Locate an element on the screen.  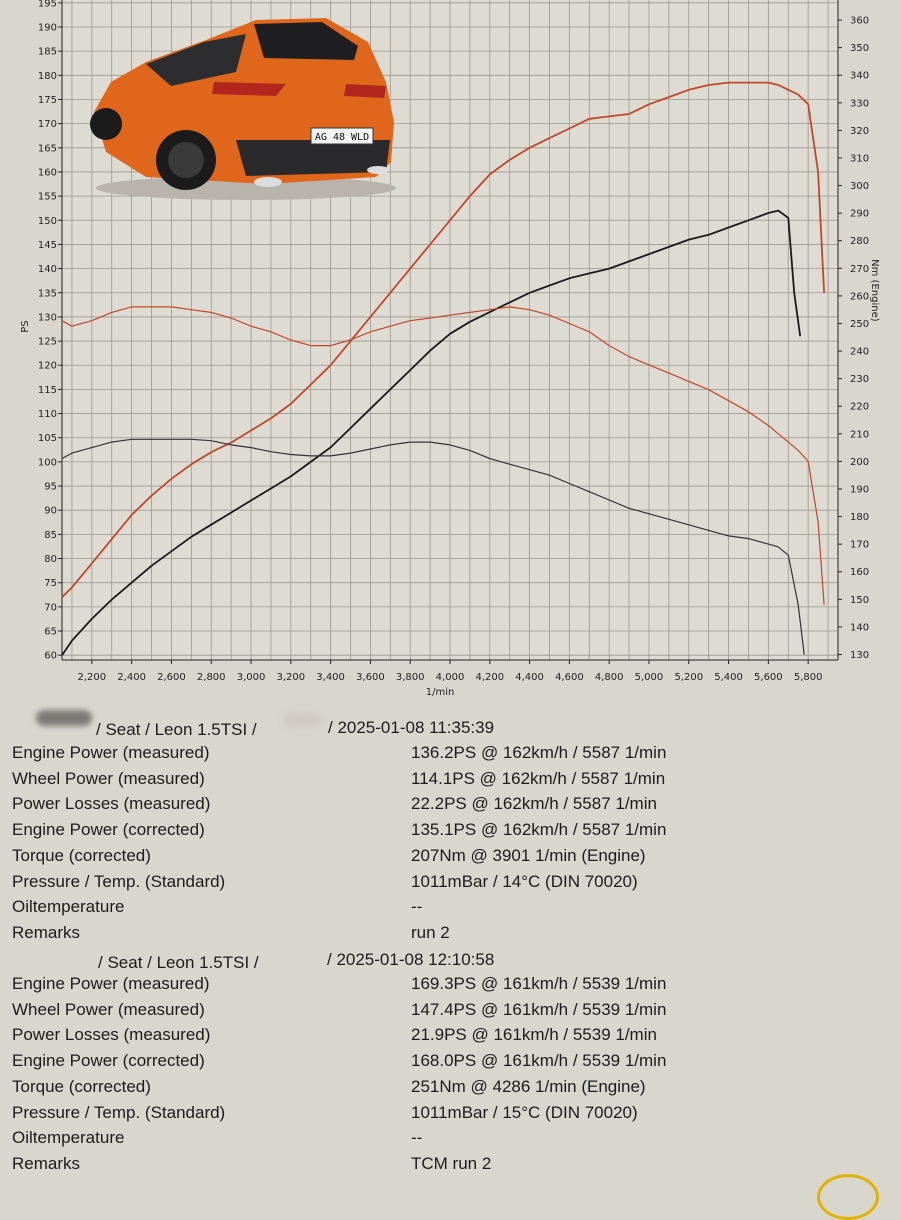
report-row: Oiltemperature -- is located at coordinates (450, 909).